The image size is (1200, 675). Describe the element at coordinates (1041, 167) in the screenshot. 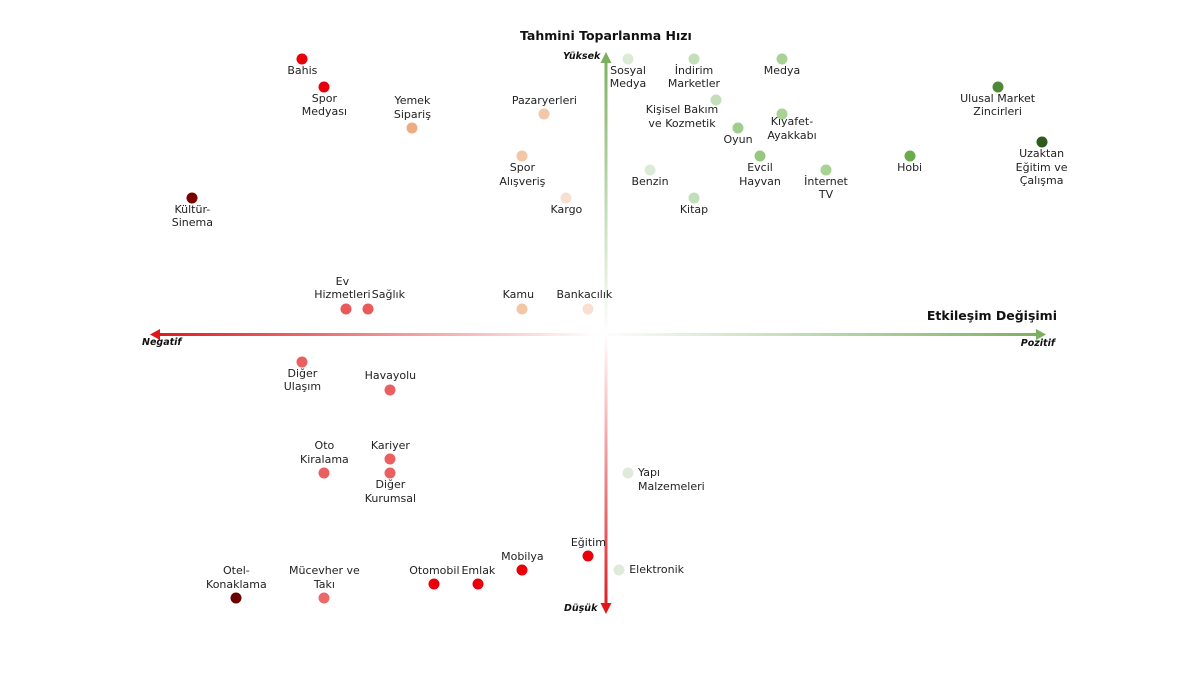

I see `data-point-label: Uzaktan Eğitim ve Çalışma` at that location.